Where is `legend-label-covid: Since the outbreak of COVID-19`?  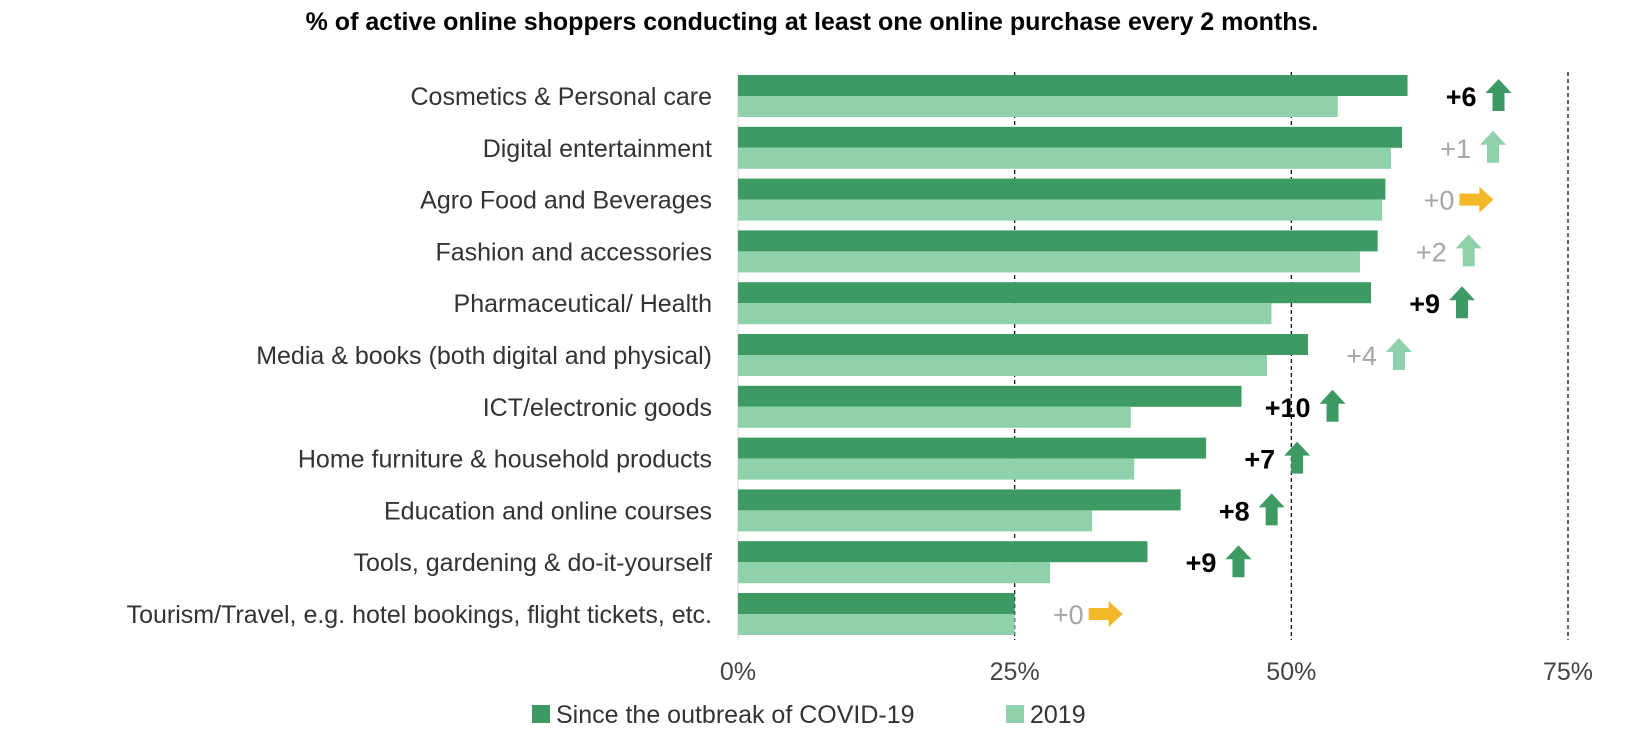
legend-label-covid: Since the outbreak of COVID-19 is located at coordinates (735, 715).